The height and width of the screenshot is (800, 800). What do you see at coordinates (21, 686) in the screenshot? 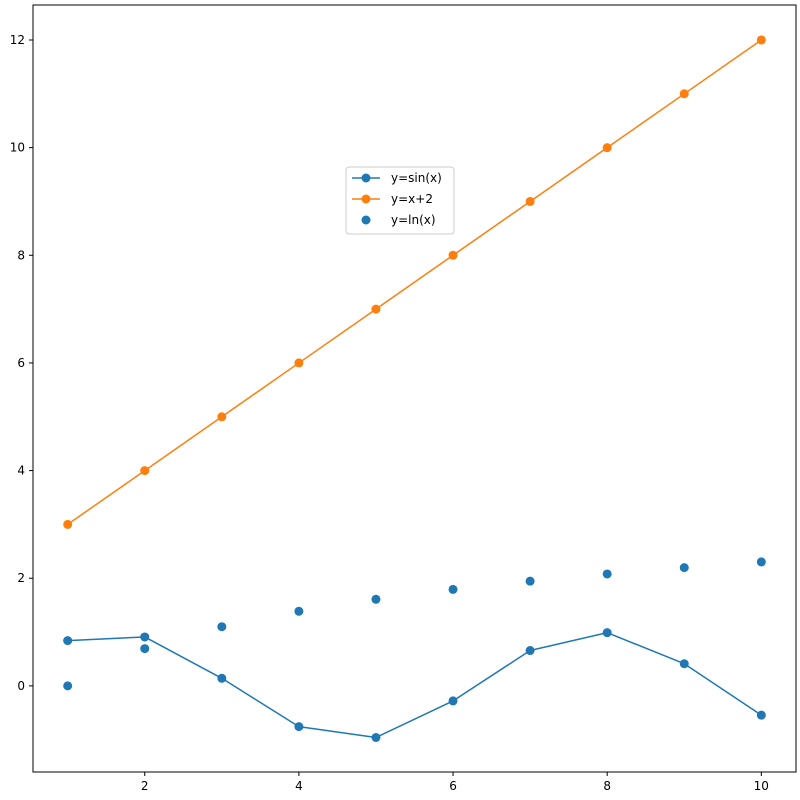
I see `y-tick-label: 0` at bounding box center [21, 686].